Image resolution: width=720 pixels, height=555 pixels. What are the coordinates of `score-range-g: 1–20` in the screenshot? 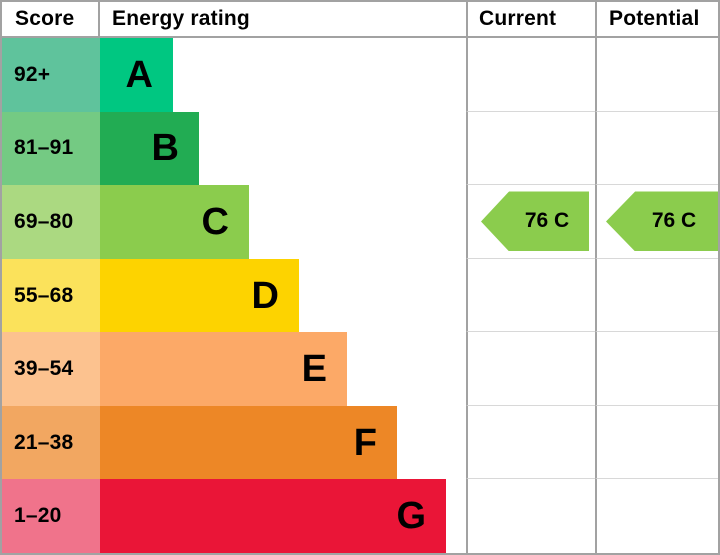 It's located at (51, 516).